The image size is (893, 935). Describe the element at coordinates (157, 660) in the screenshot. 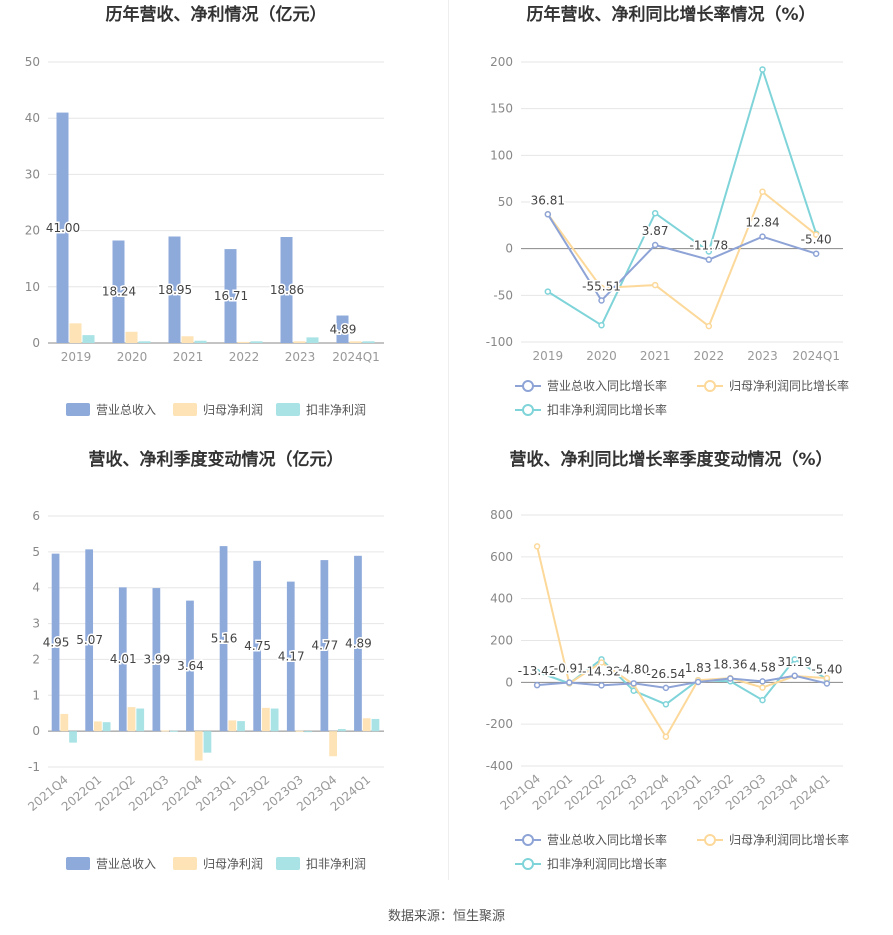

I see `data-label: 3.99` at that location.